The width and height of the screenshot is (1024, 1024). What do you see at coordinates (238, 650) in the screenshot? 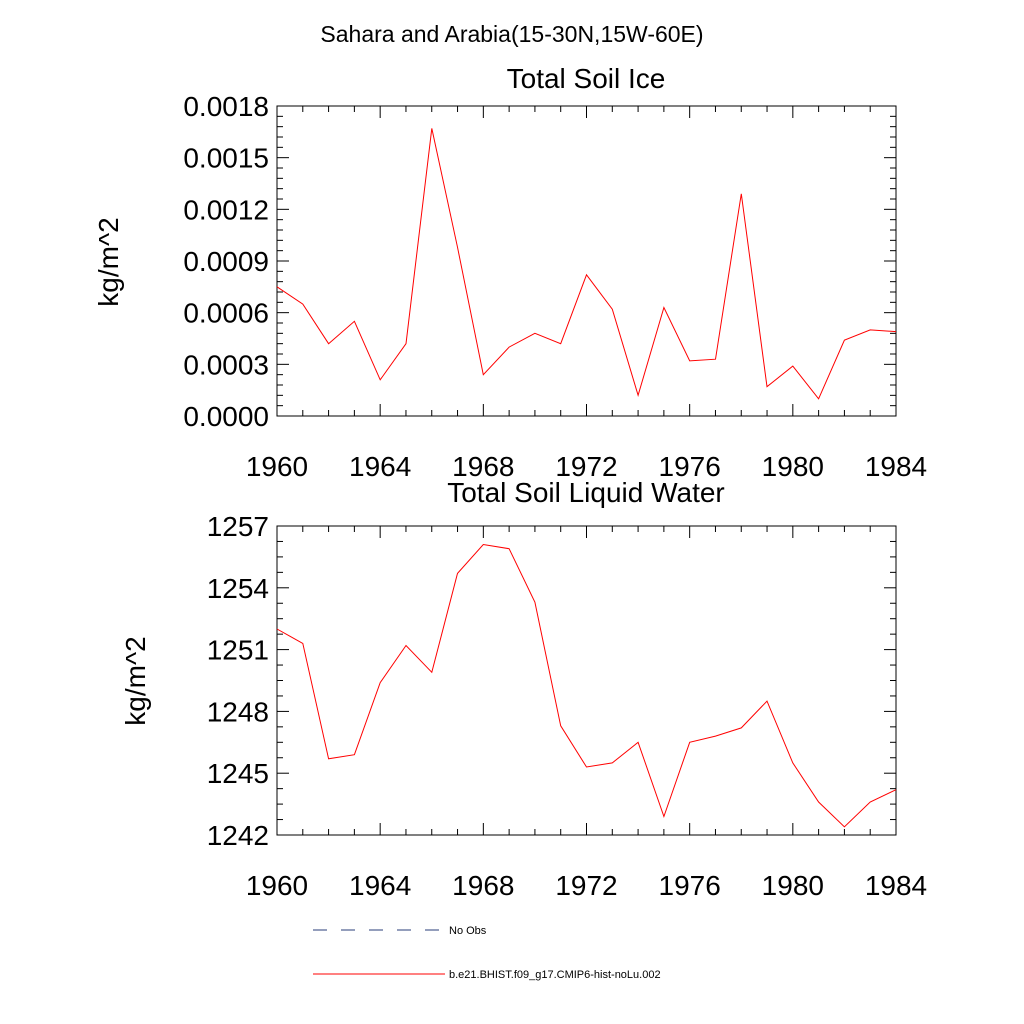
I see `y-tick-label: 1251` at bounding box center [238, 650].